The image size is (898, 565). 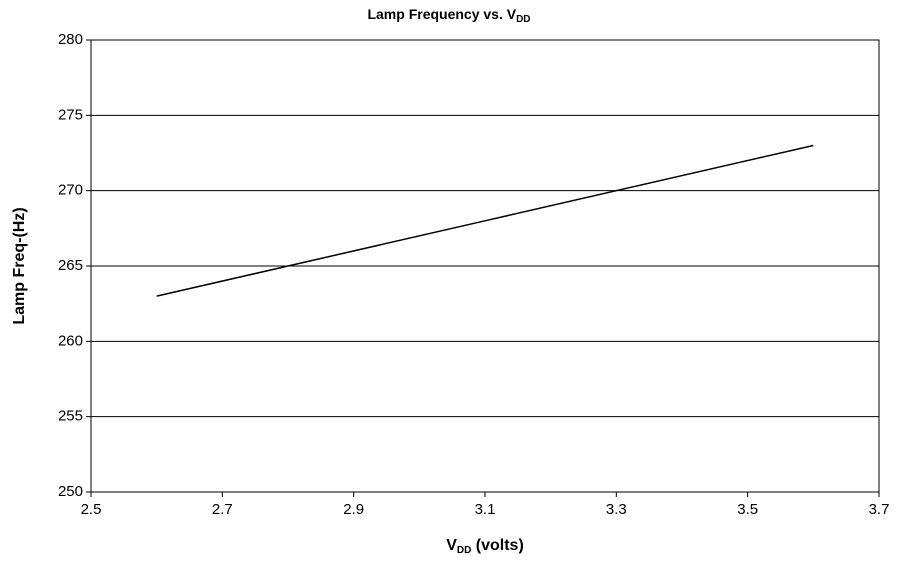 I want to click on y-tick-label: 270, so click(x=70, y=190).